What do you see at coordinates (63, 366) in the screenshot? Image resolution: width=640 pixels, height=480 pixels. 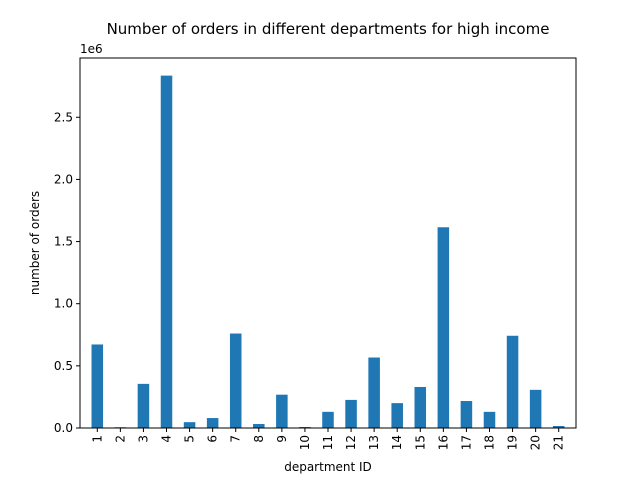 I see `y-tick-label: 0.5` at bounding box center [63, 366].